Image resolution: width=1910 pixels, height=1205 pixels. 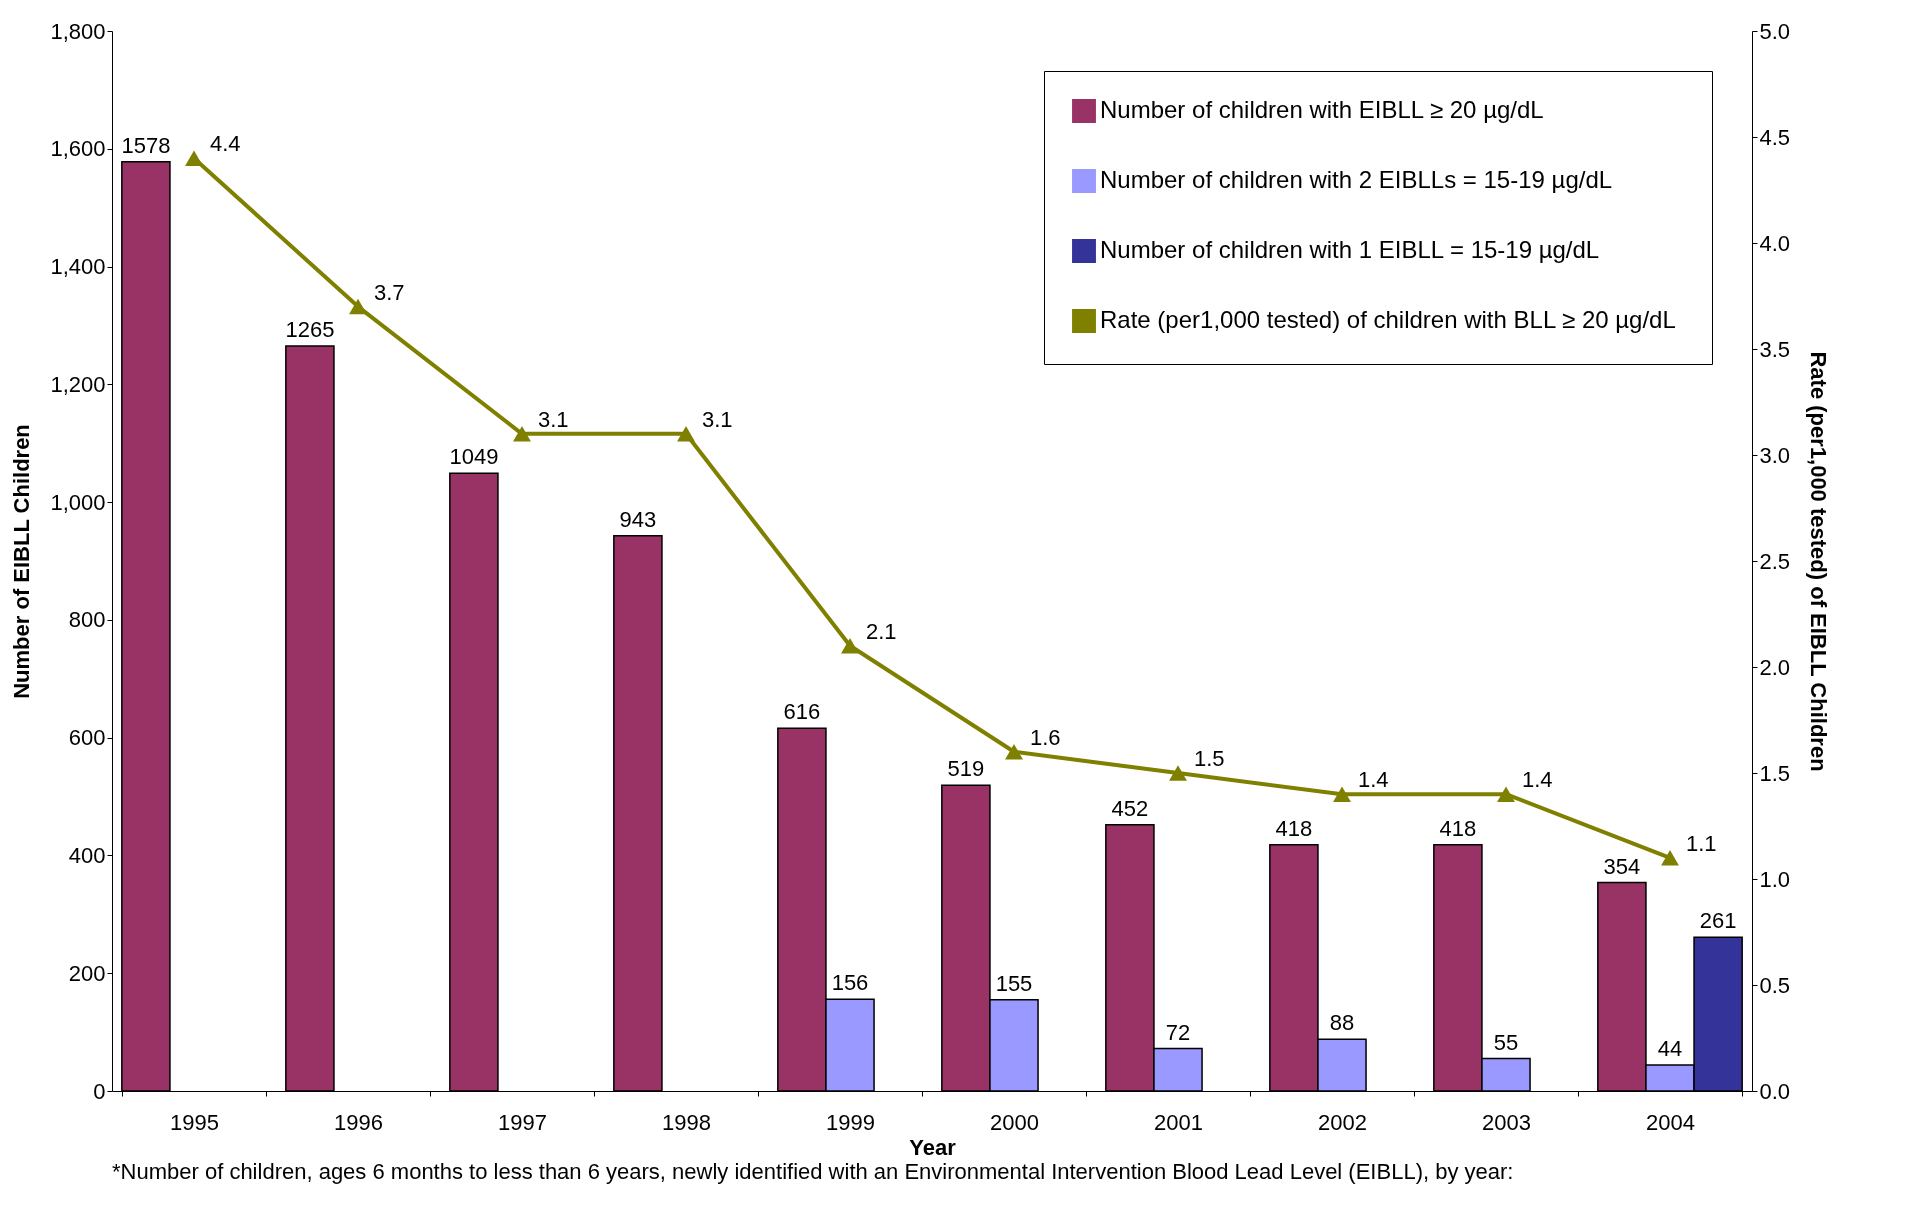 I want to click on y-tick-label: 1,200, so click(x=78, y=384).